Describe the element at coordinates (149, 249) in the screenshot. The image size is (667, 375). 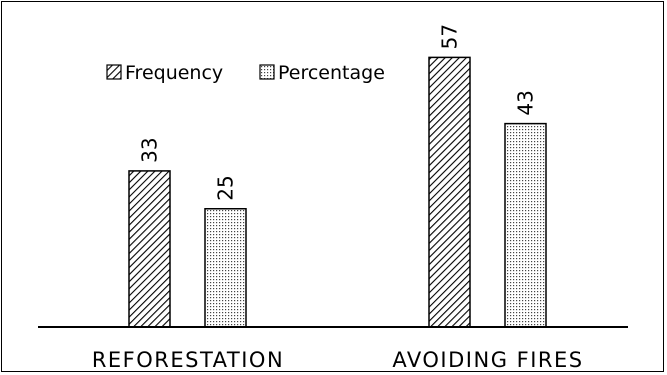
I see `bar-frequency-reforestation` at that location.